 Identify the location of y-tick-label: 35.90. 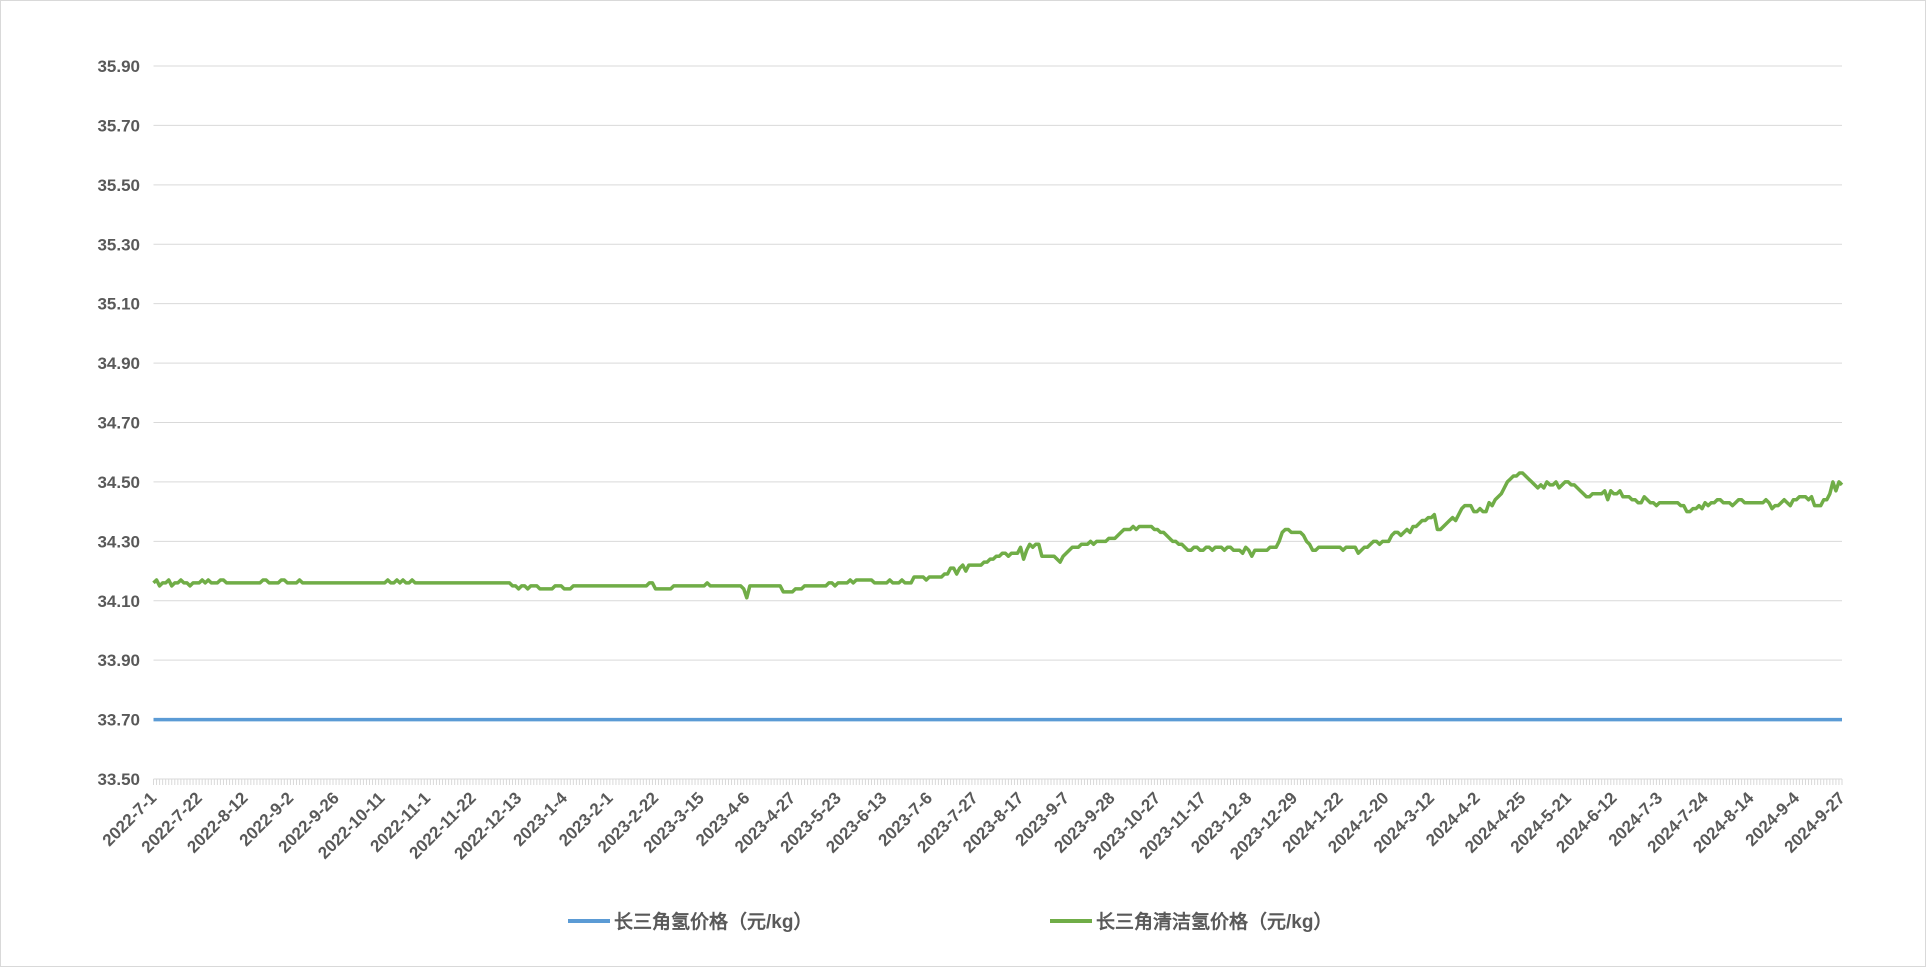
(118, 66).